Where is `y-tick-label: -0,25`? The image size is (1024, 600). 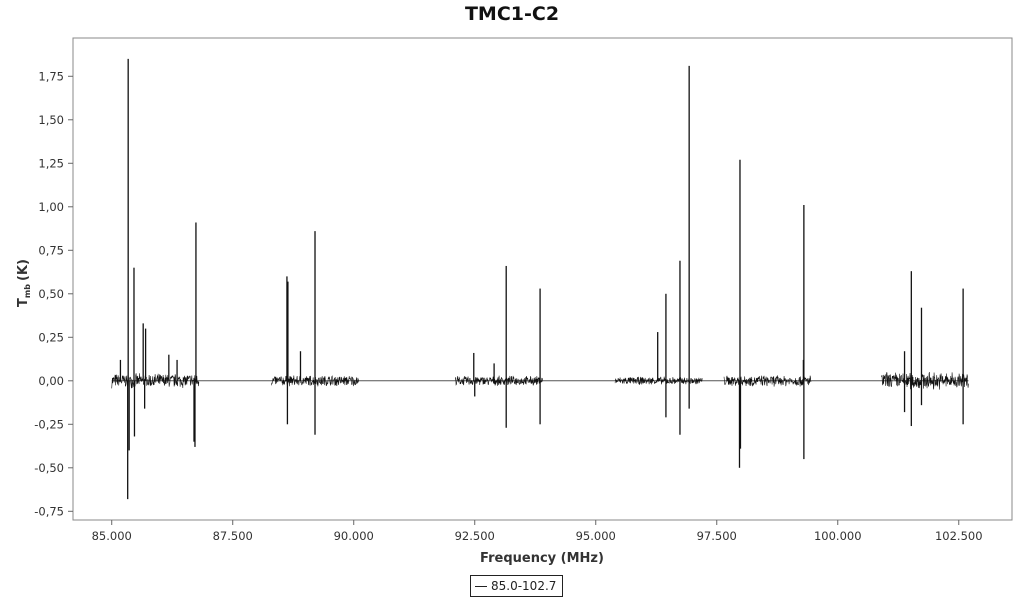
y-tick-label: -0,25 is located at coordinates (49, 424).